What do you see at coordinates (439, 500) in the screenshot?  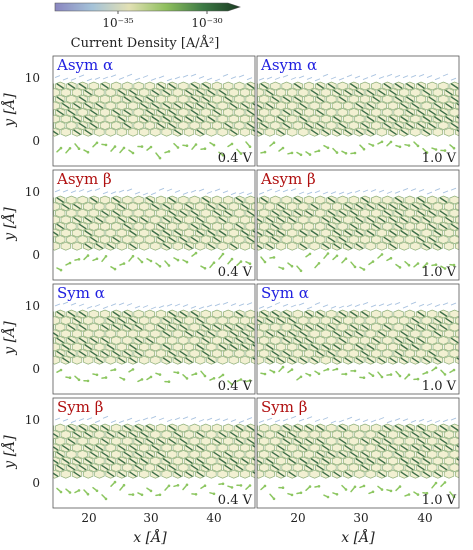 I see `panel-voltage: 1.0 V` at bounding box center [439, 500].